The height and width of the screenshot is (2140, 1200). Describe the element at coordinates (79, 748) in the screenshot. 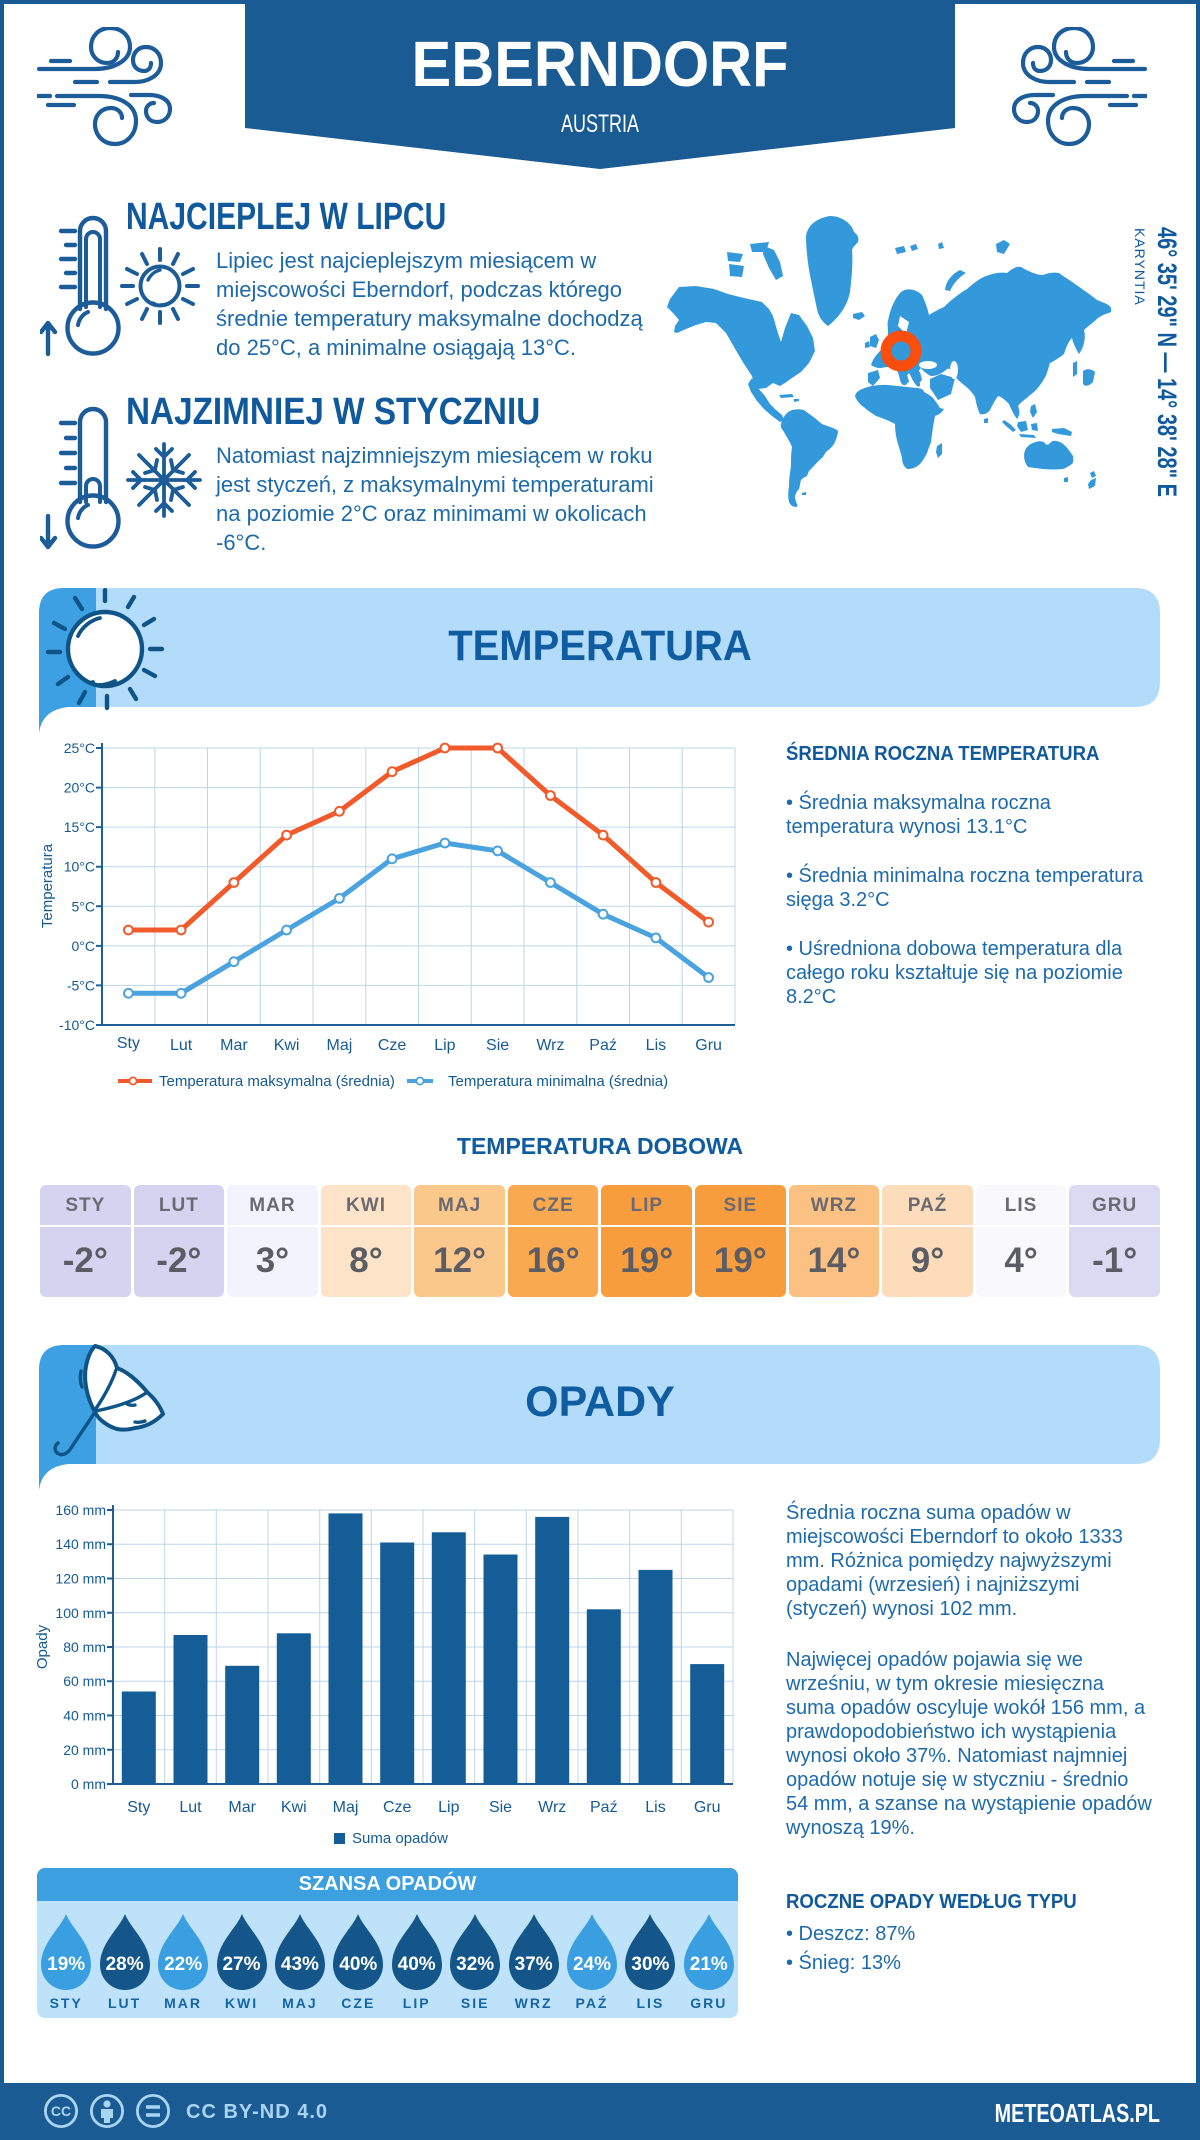

I see `svg-text: 25°C` at that location.